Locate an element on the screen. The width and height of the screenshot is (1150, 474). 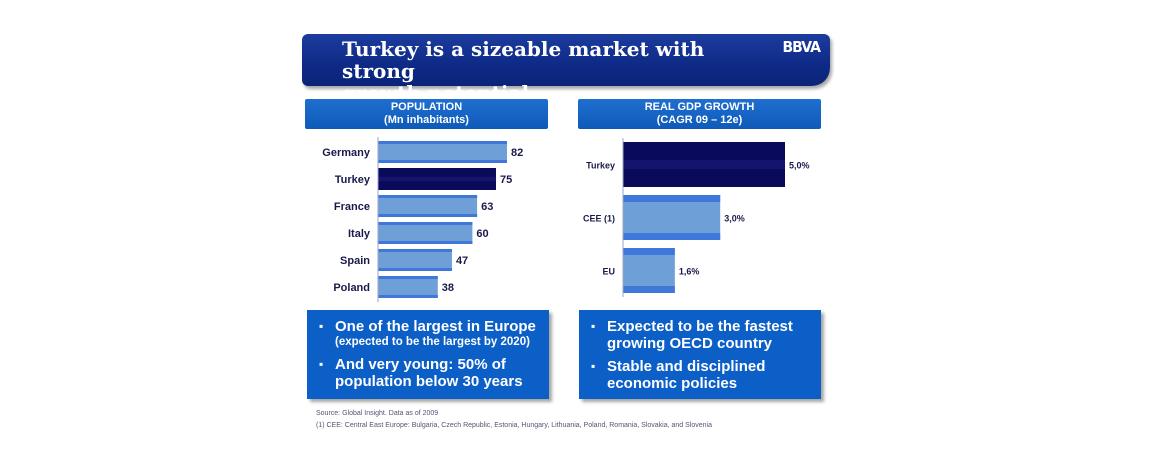
bar-top-edge-poland is located at coordinates (408, 277).